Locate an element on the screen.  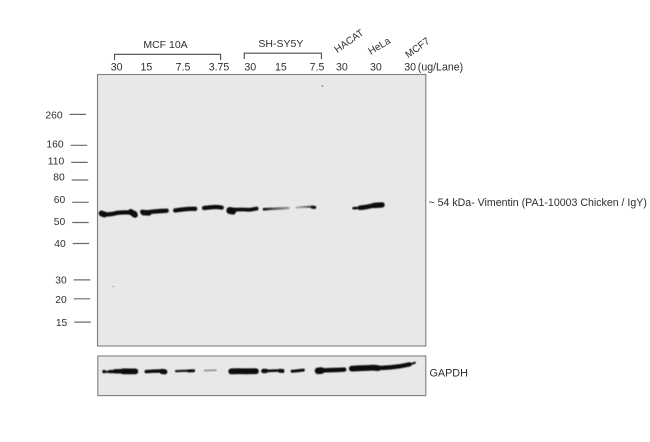
svg-text: 80 is located at coordinates (59, 178).